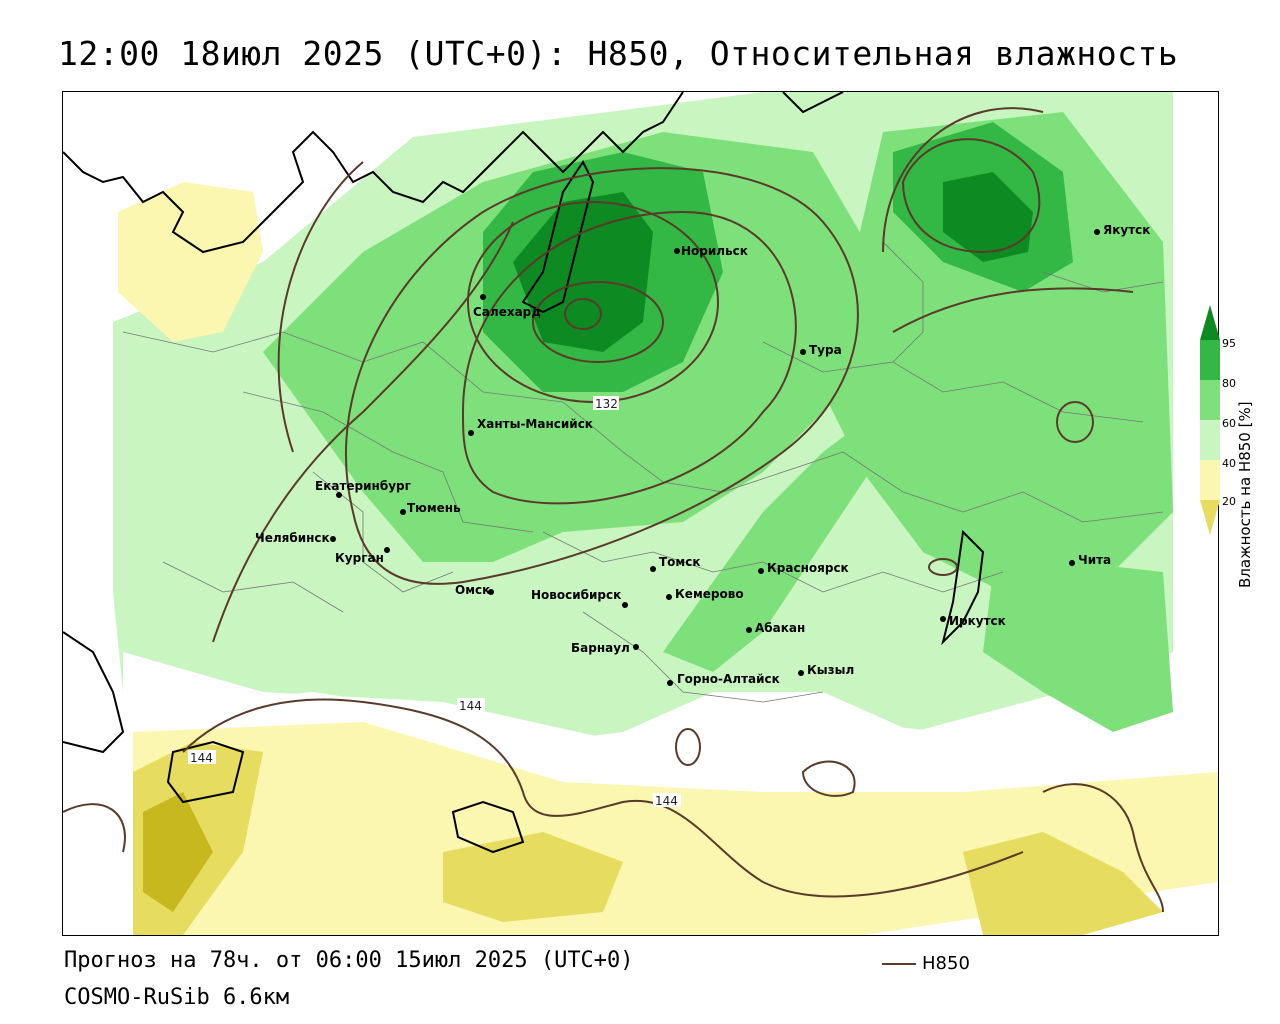 The width and height of the screenshot is (1280, 1024). I want to click on field-deep-dry-southwest, so click(178, 852).